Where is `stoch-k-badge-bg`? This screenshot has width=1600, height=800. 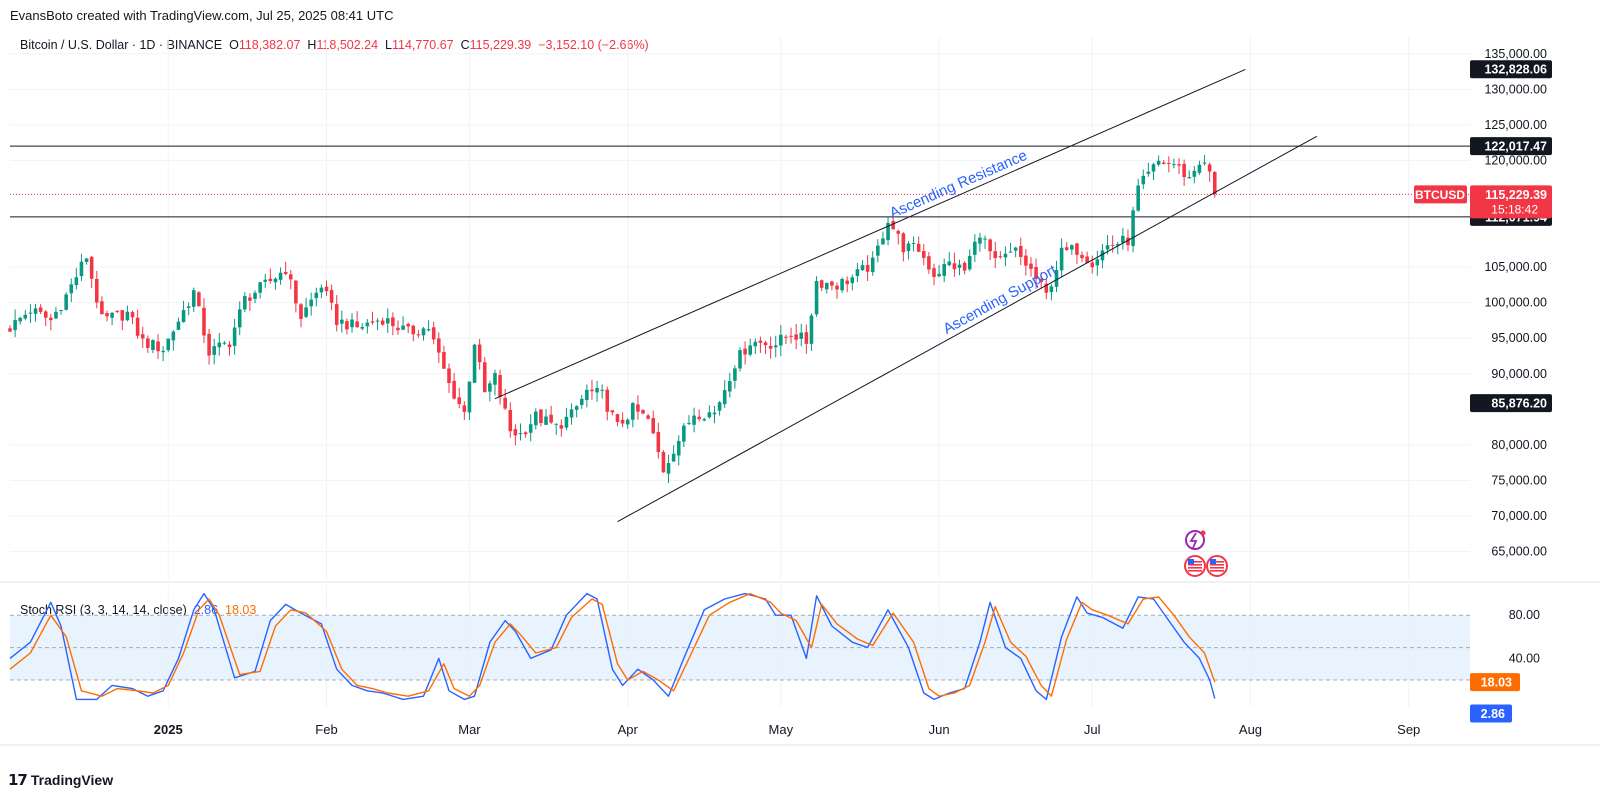
stoch-k-badge-bg is located at coordinates (1491, 713).